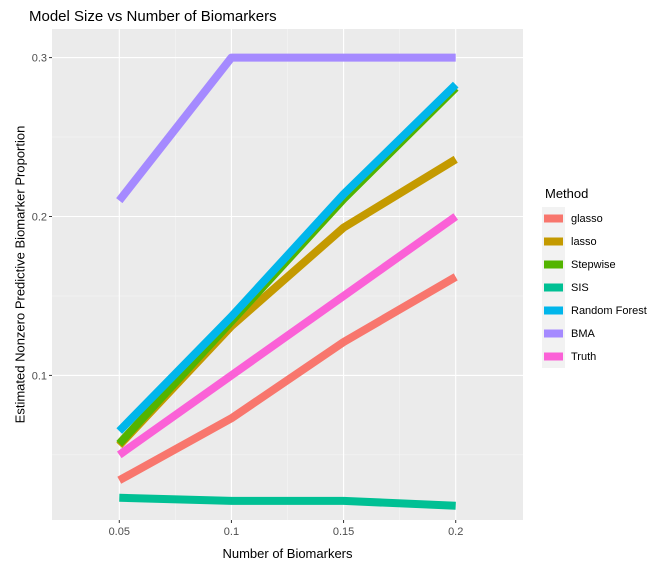 The height and width of the screenshot is (567, 672). I want to click on x-tick-label: 0.2, so click(455, 532).